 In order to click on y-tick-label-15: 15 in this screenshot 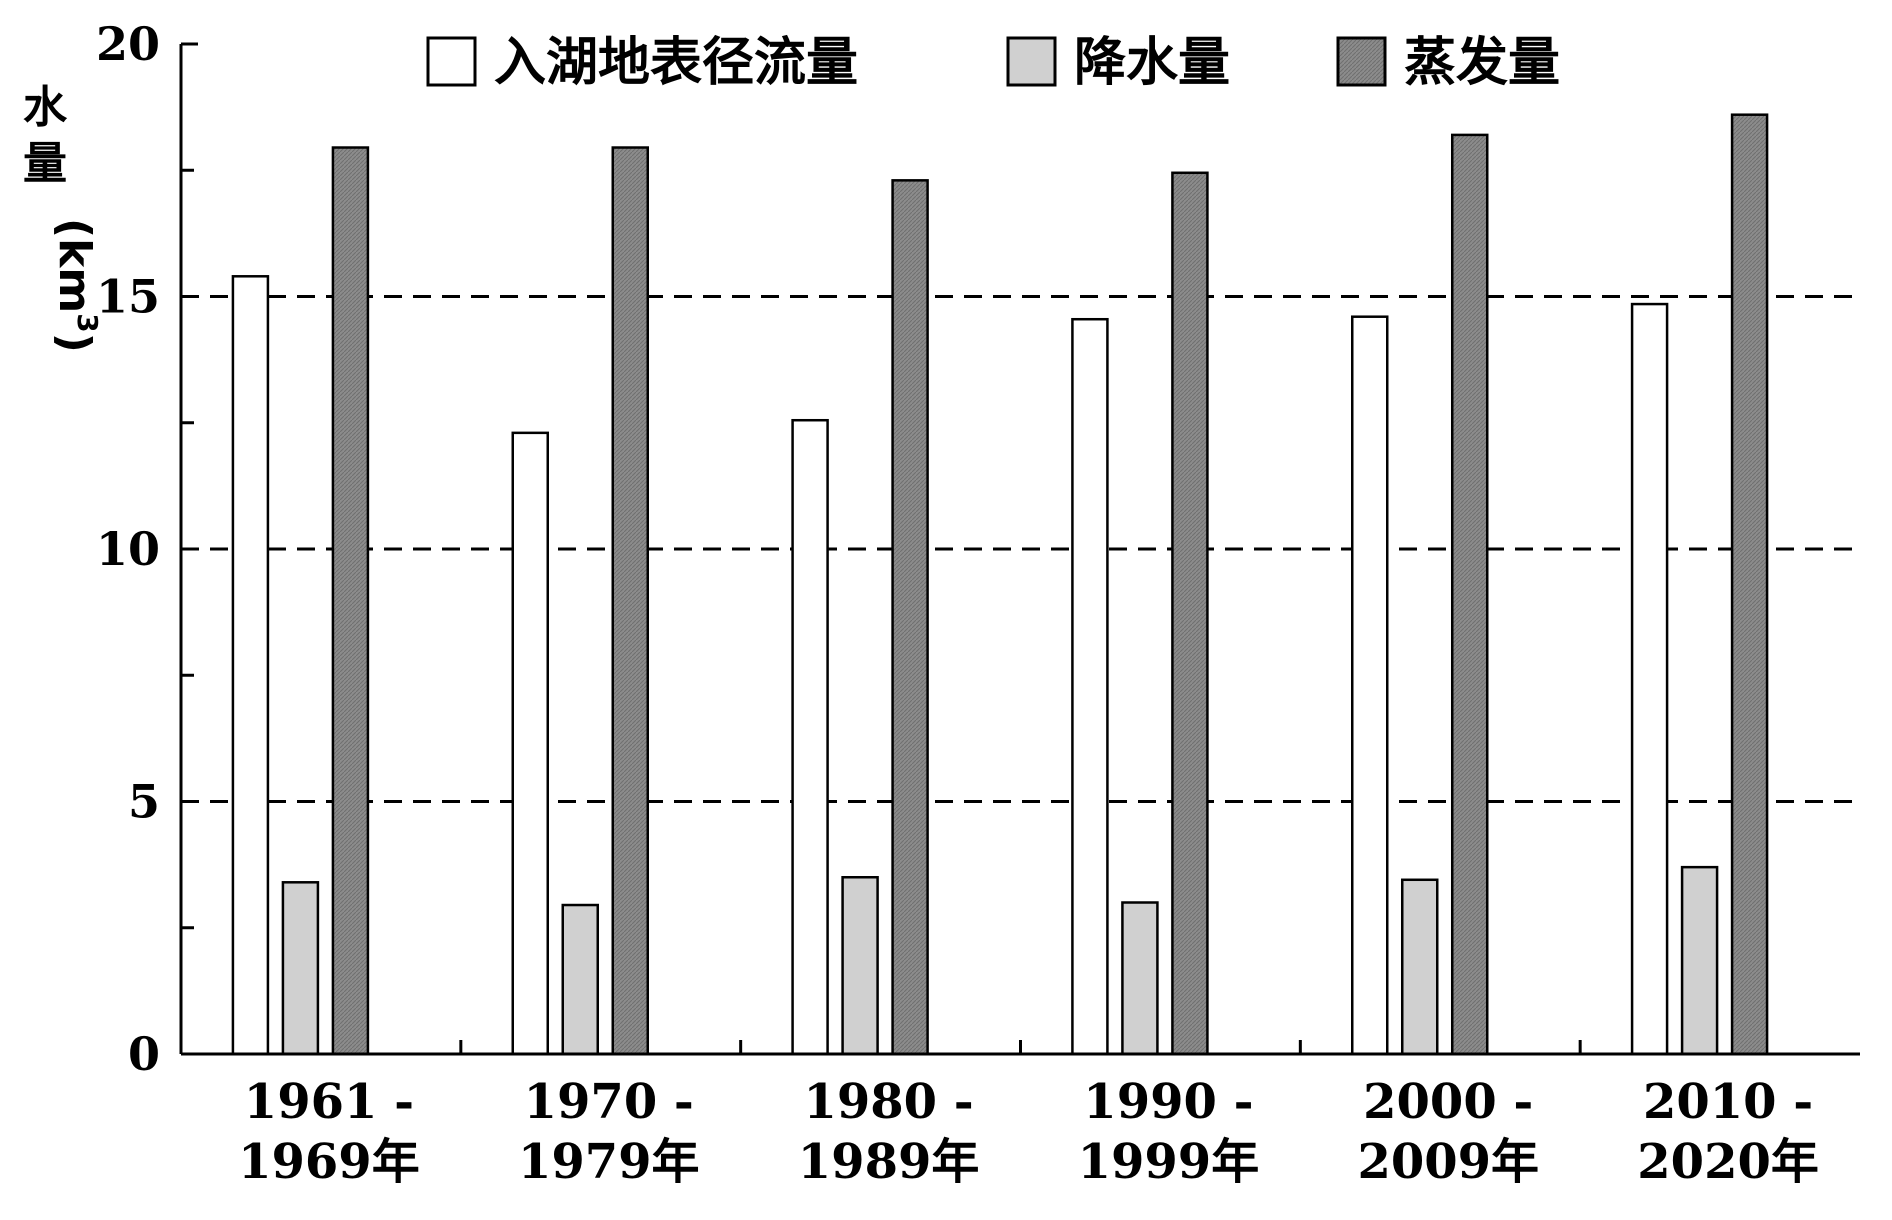, I will do `click(128, 297)`.